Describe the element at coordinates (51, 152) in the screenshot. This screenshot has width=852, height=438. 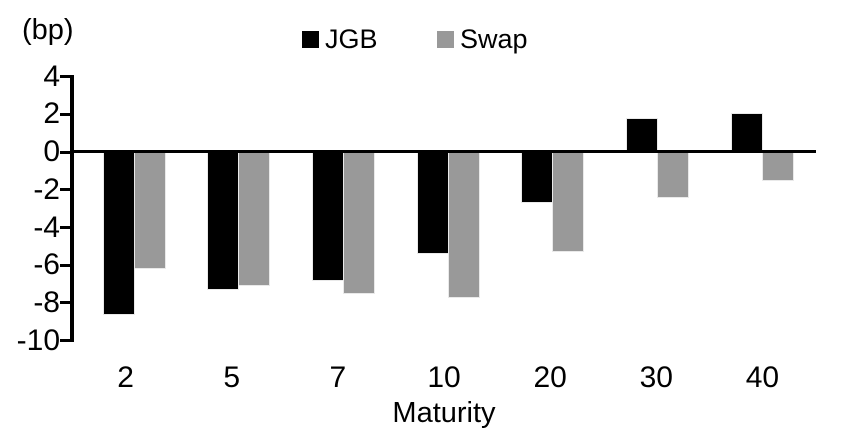
I see `y-tick-label: 0` at that location.